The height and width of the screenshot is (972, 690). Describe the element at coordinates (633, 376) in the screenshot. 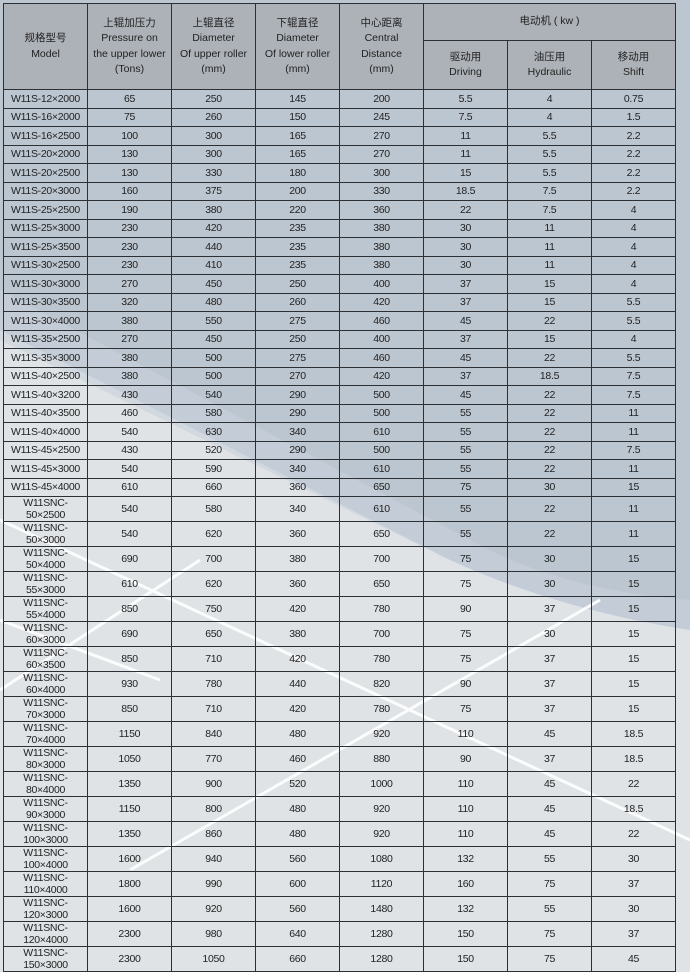

I see `cell-shift: 7.5` at that location.